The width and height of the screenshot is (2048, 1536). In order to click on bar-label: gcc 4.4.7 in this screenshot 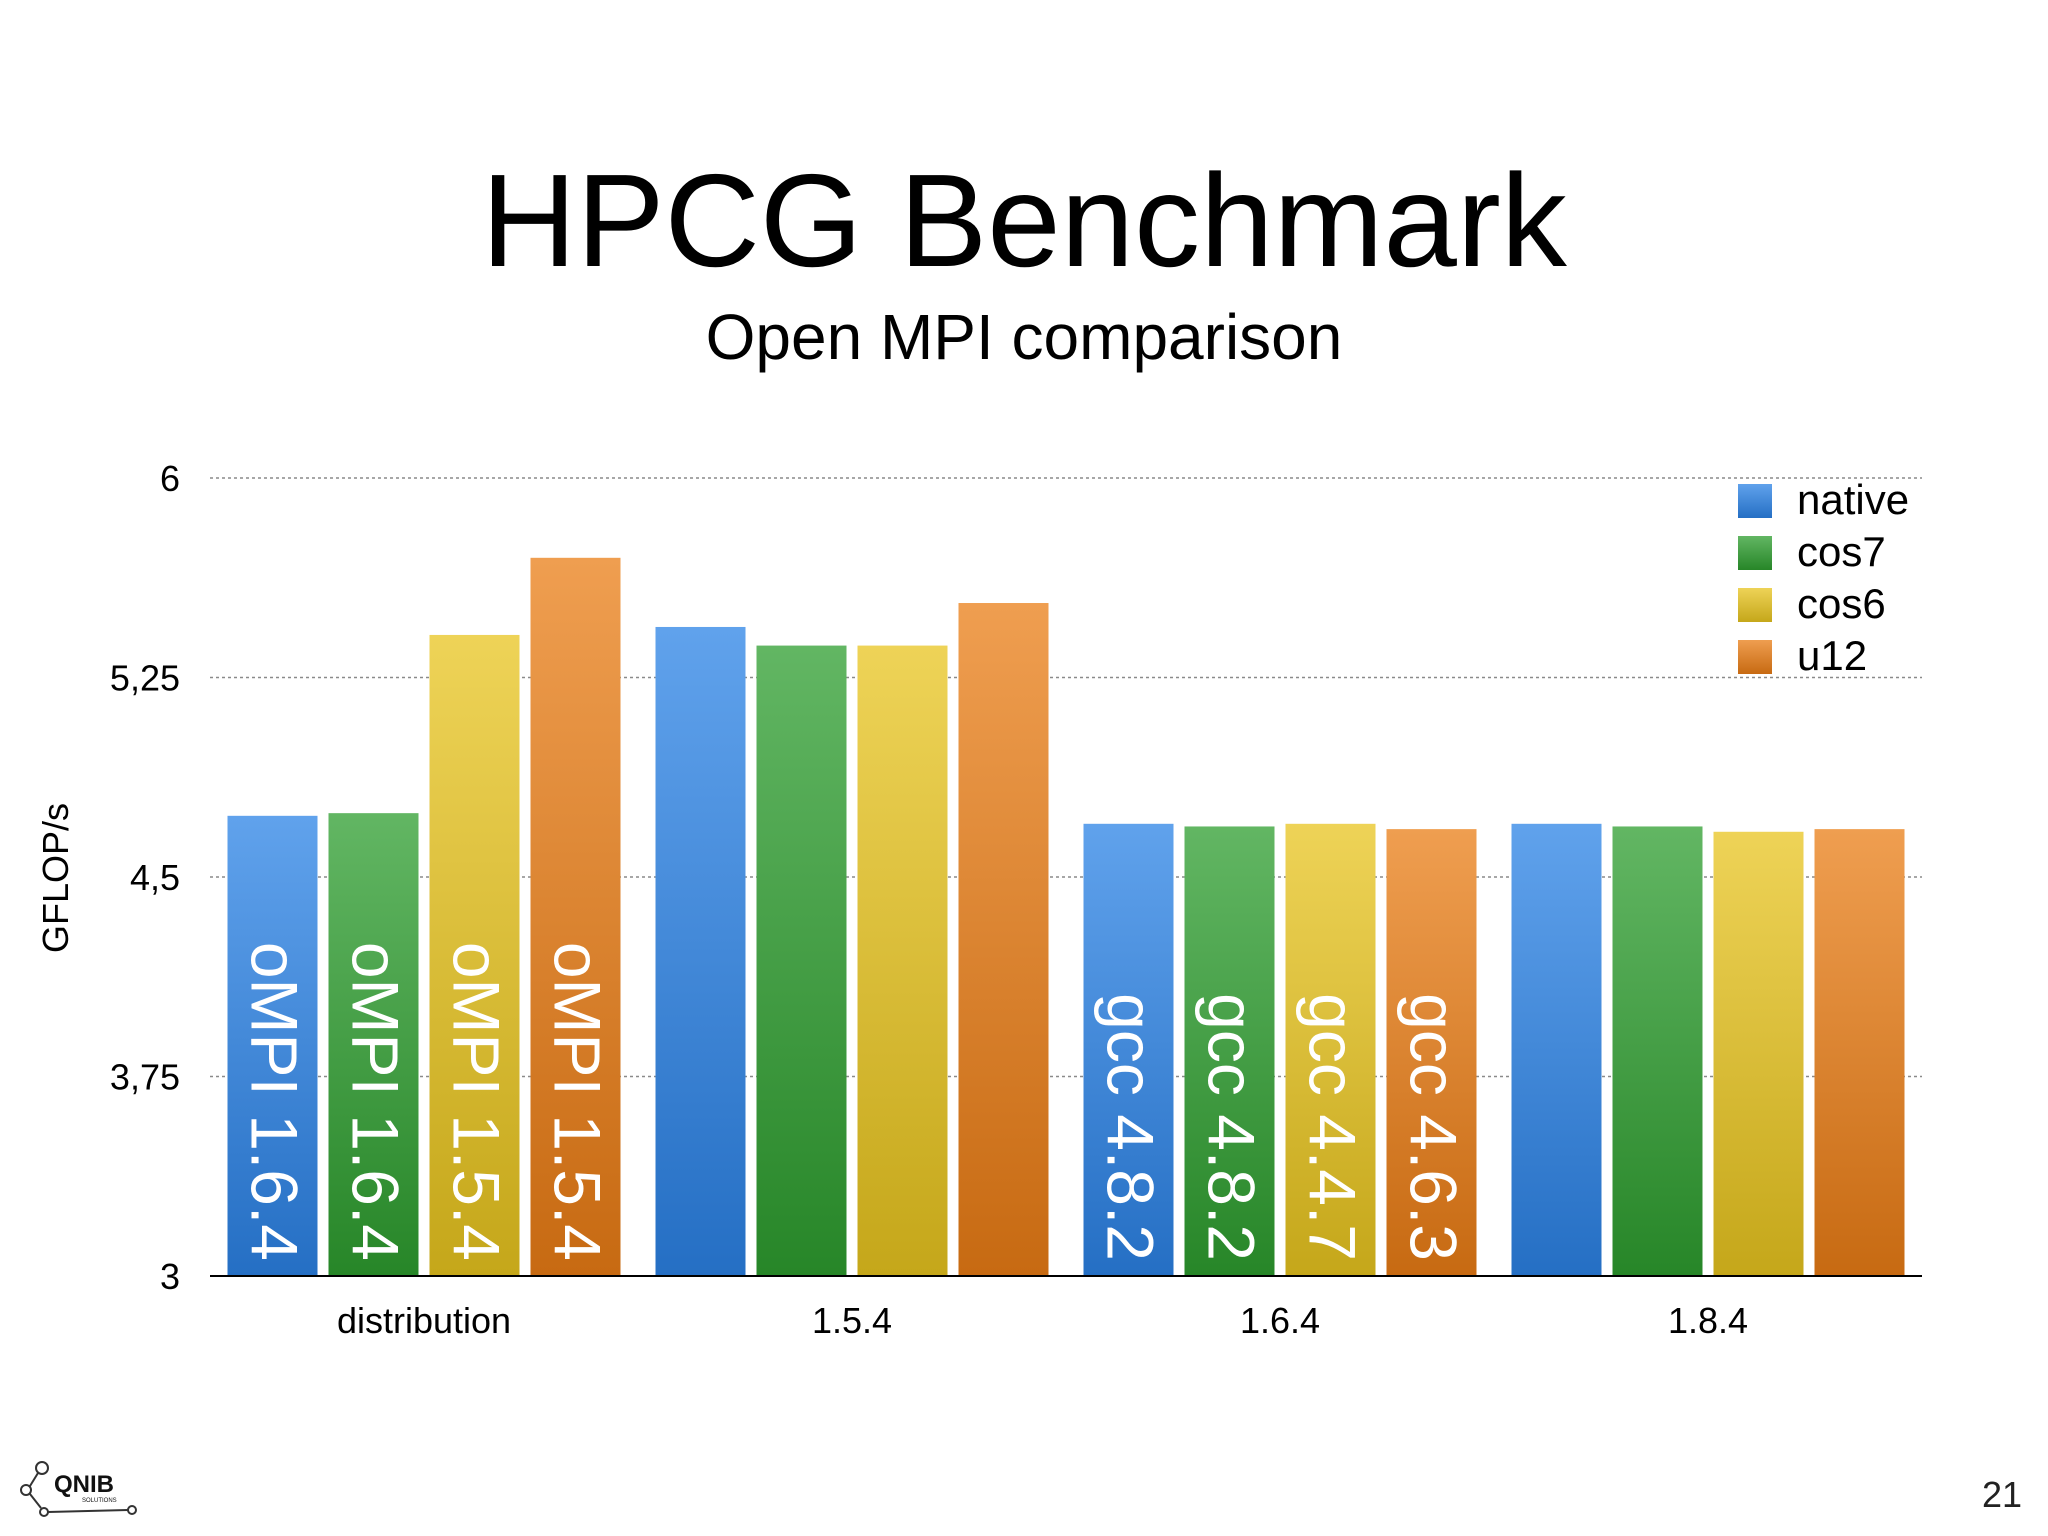, I will do `click(1333, 1127)`.